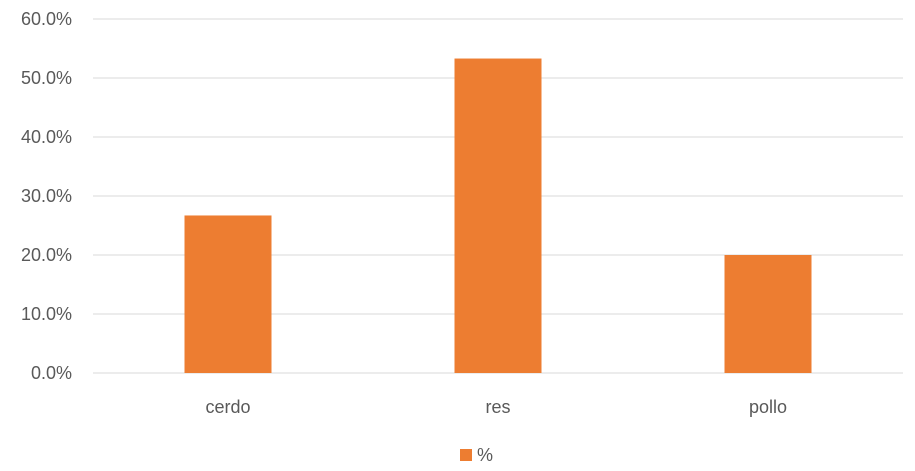 This screenshot has height=471, width=915. Describe the element at coordinates (466, 455) in the screenshot. I see `legend-swatch` at that location.